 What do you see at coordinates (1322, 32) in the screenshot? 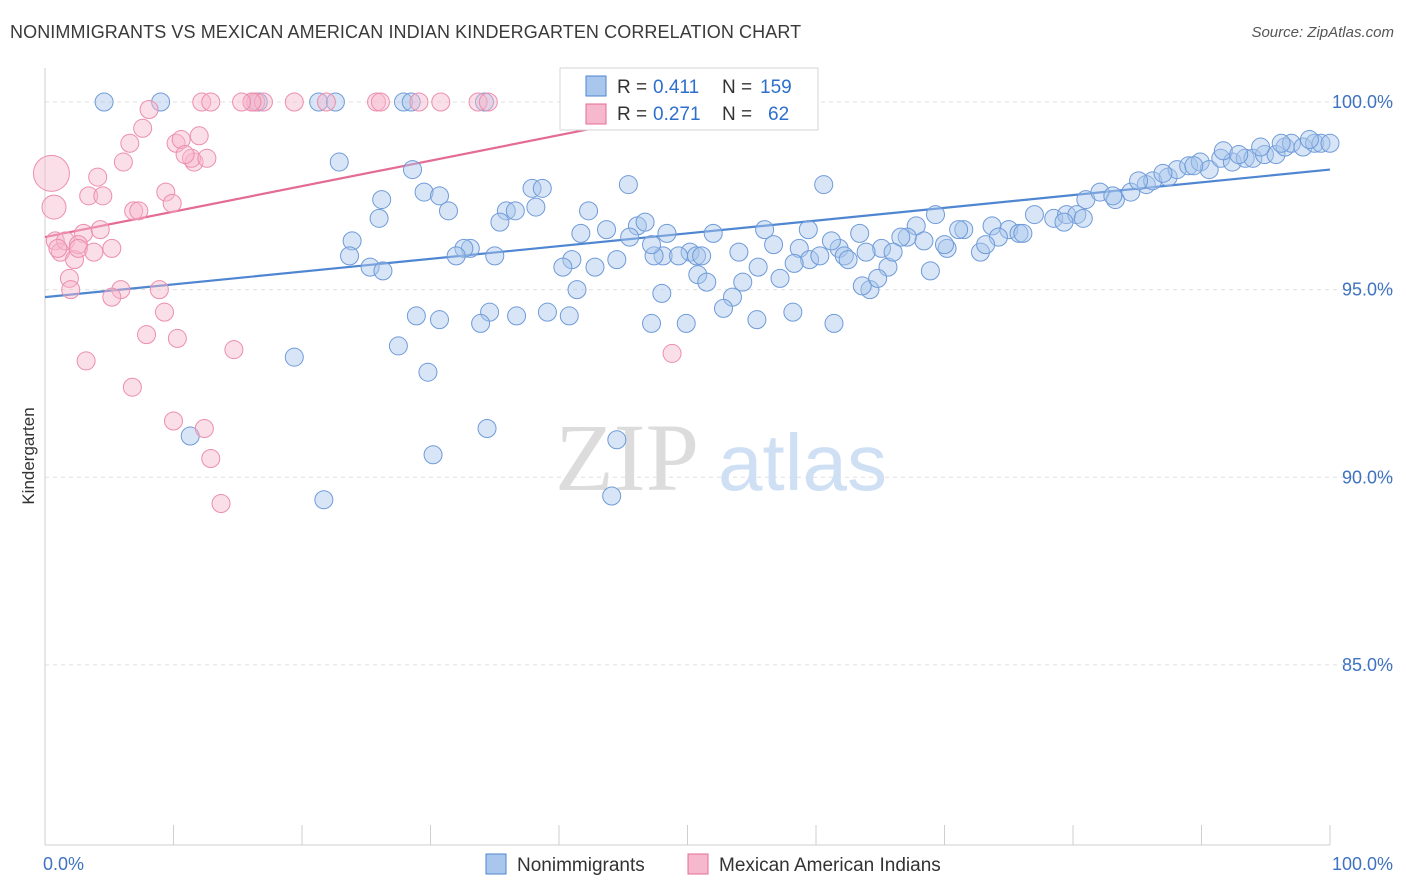
I see `source-label: Source: ZipAtlas.com` at bounding box center [1322, 32].